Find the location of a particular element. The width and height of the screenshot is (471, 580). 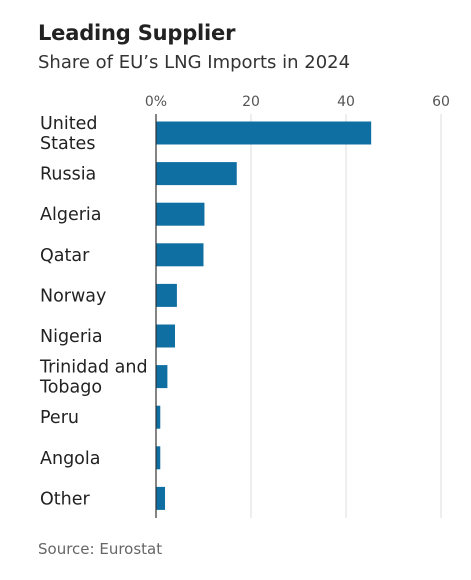

category-label: Peru is located at coordinates (59, 418).